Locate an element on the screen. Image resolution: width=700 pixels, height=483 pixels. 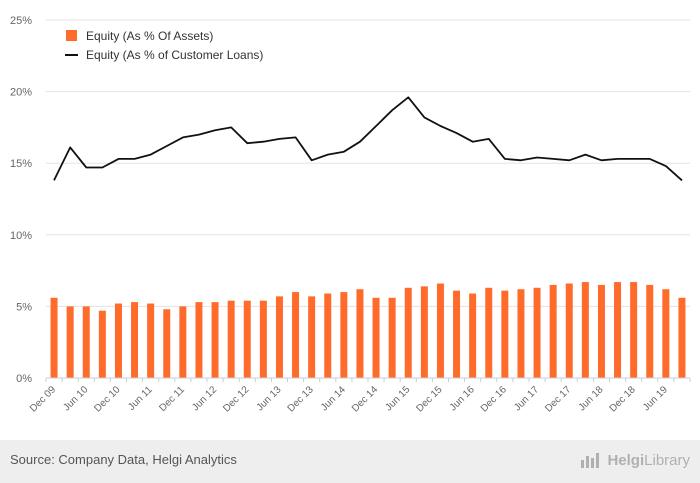
logo-icon is located at coordinates (590, 460).